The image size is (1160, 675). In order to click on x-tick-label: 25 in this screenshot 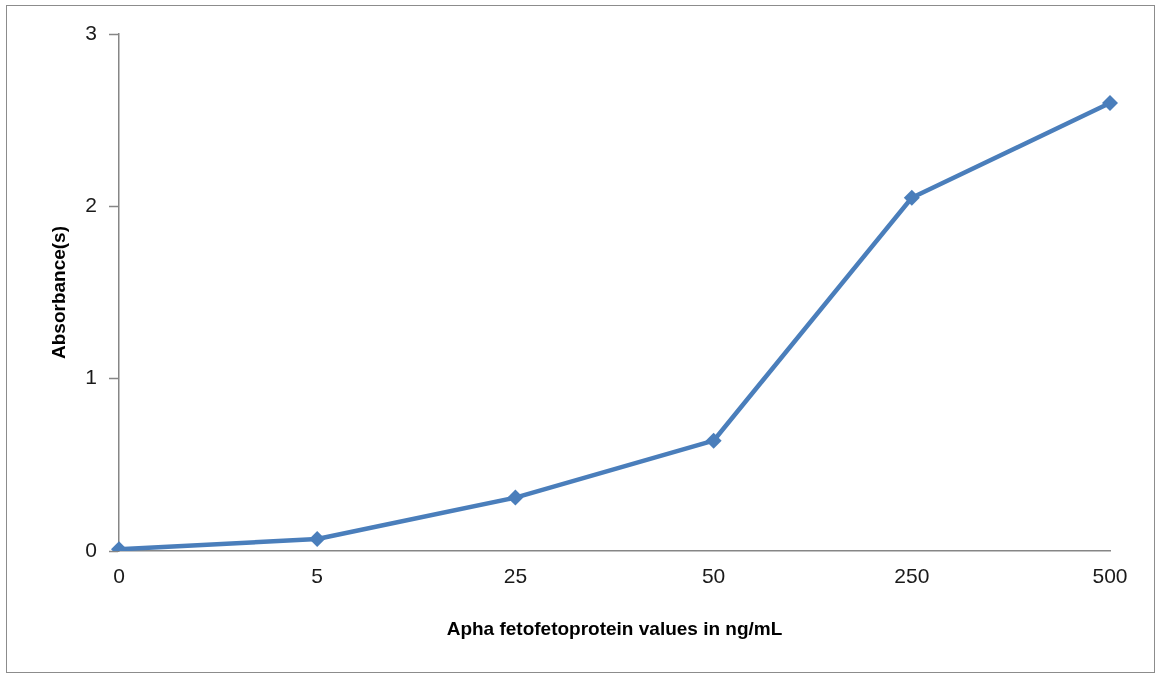, I will do `click(515, 576)`.